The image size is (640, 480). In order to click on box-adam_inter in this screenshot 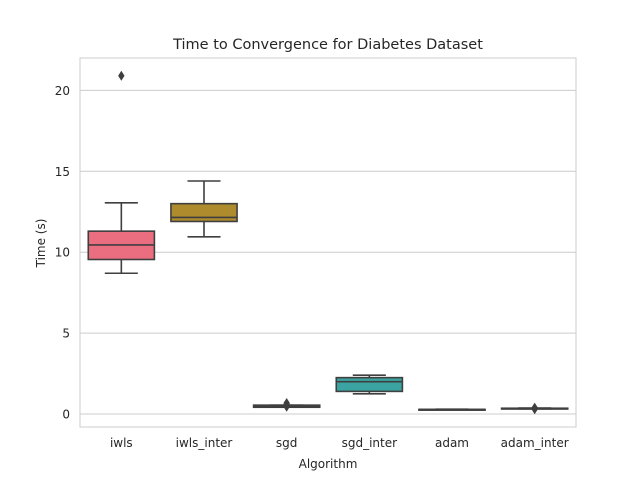, I will do `click(534, 408)`.